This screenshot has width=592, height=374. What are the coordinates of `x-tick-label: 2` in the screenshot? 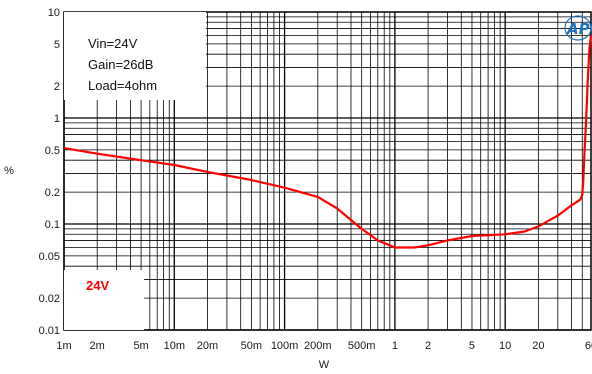 It's located at (428, 346).